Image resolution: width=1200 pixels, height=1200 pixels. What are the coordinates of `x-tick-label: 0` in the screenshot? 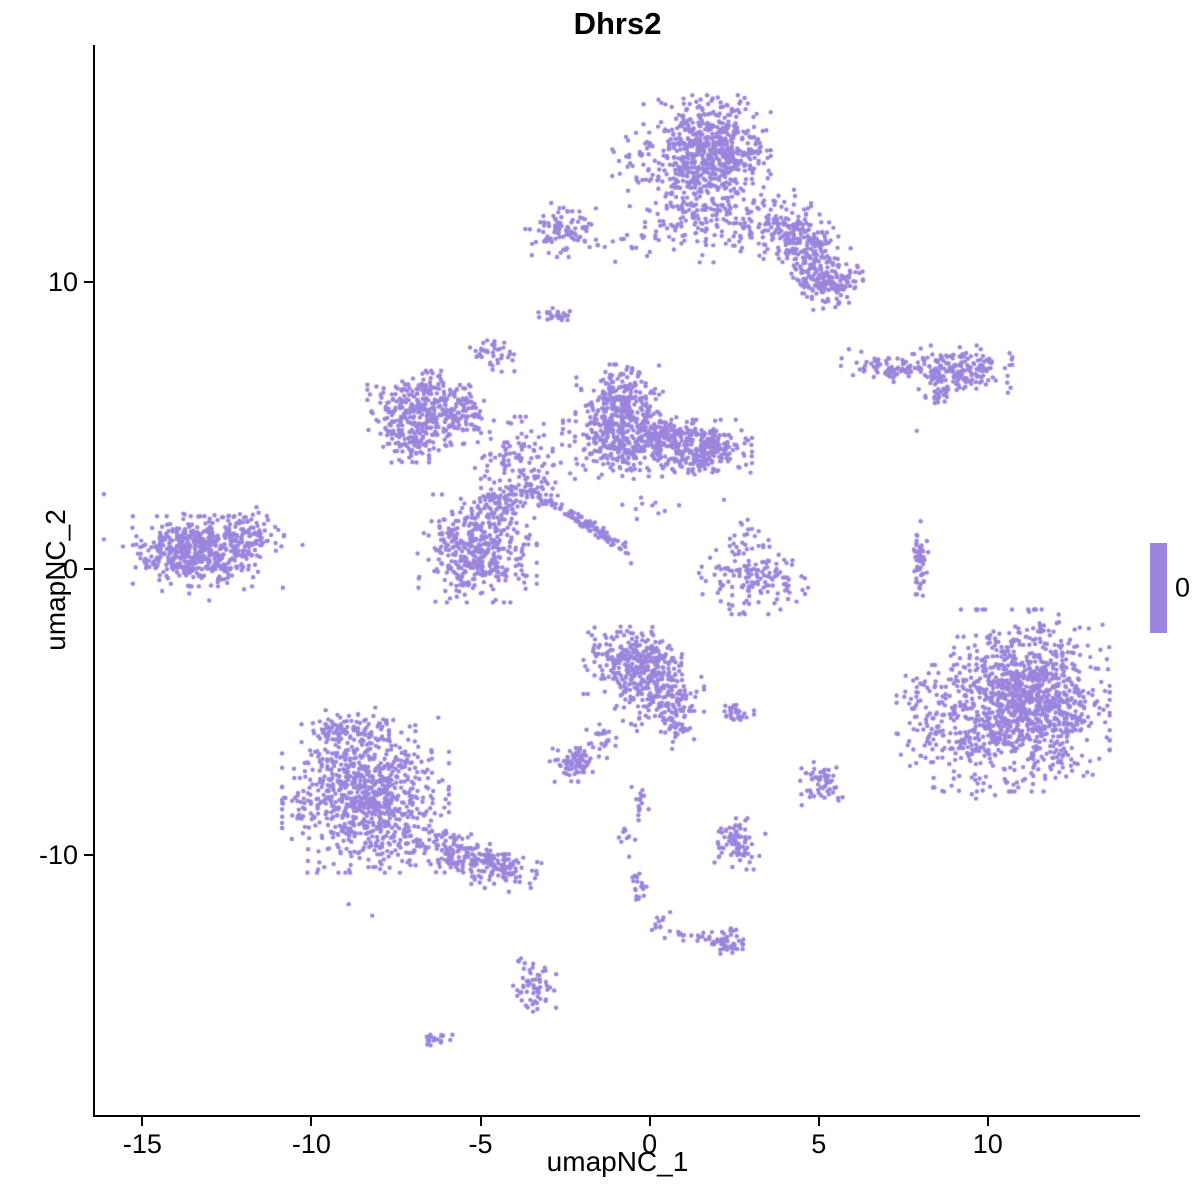 It's located at (650, 1144).